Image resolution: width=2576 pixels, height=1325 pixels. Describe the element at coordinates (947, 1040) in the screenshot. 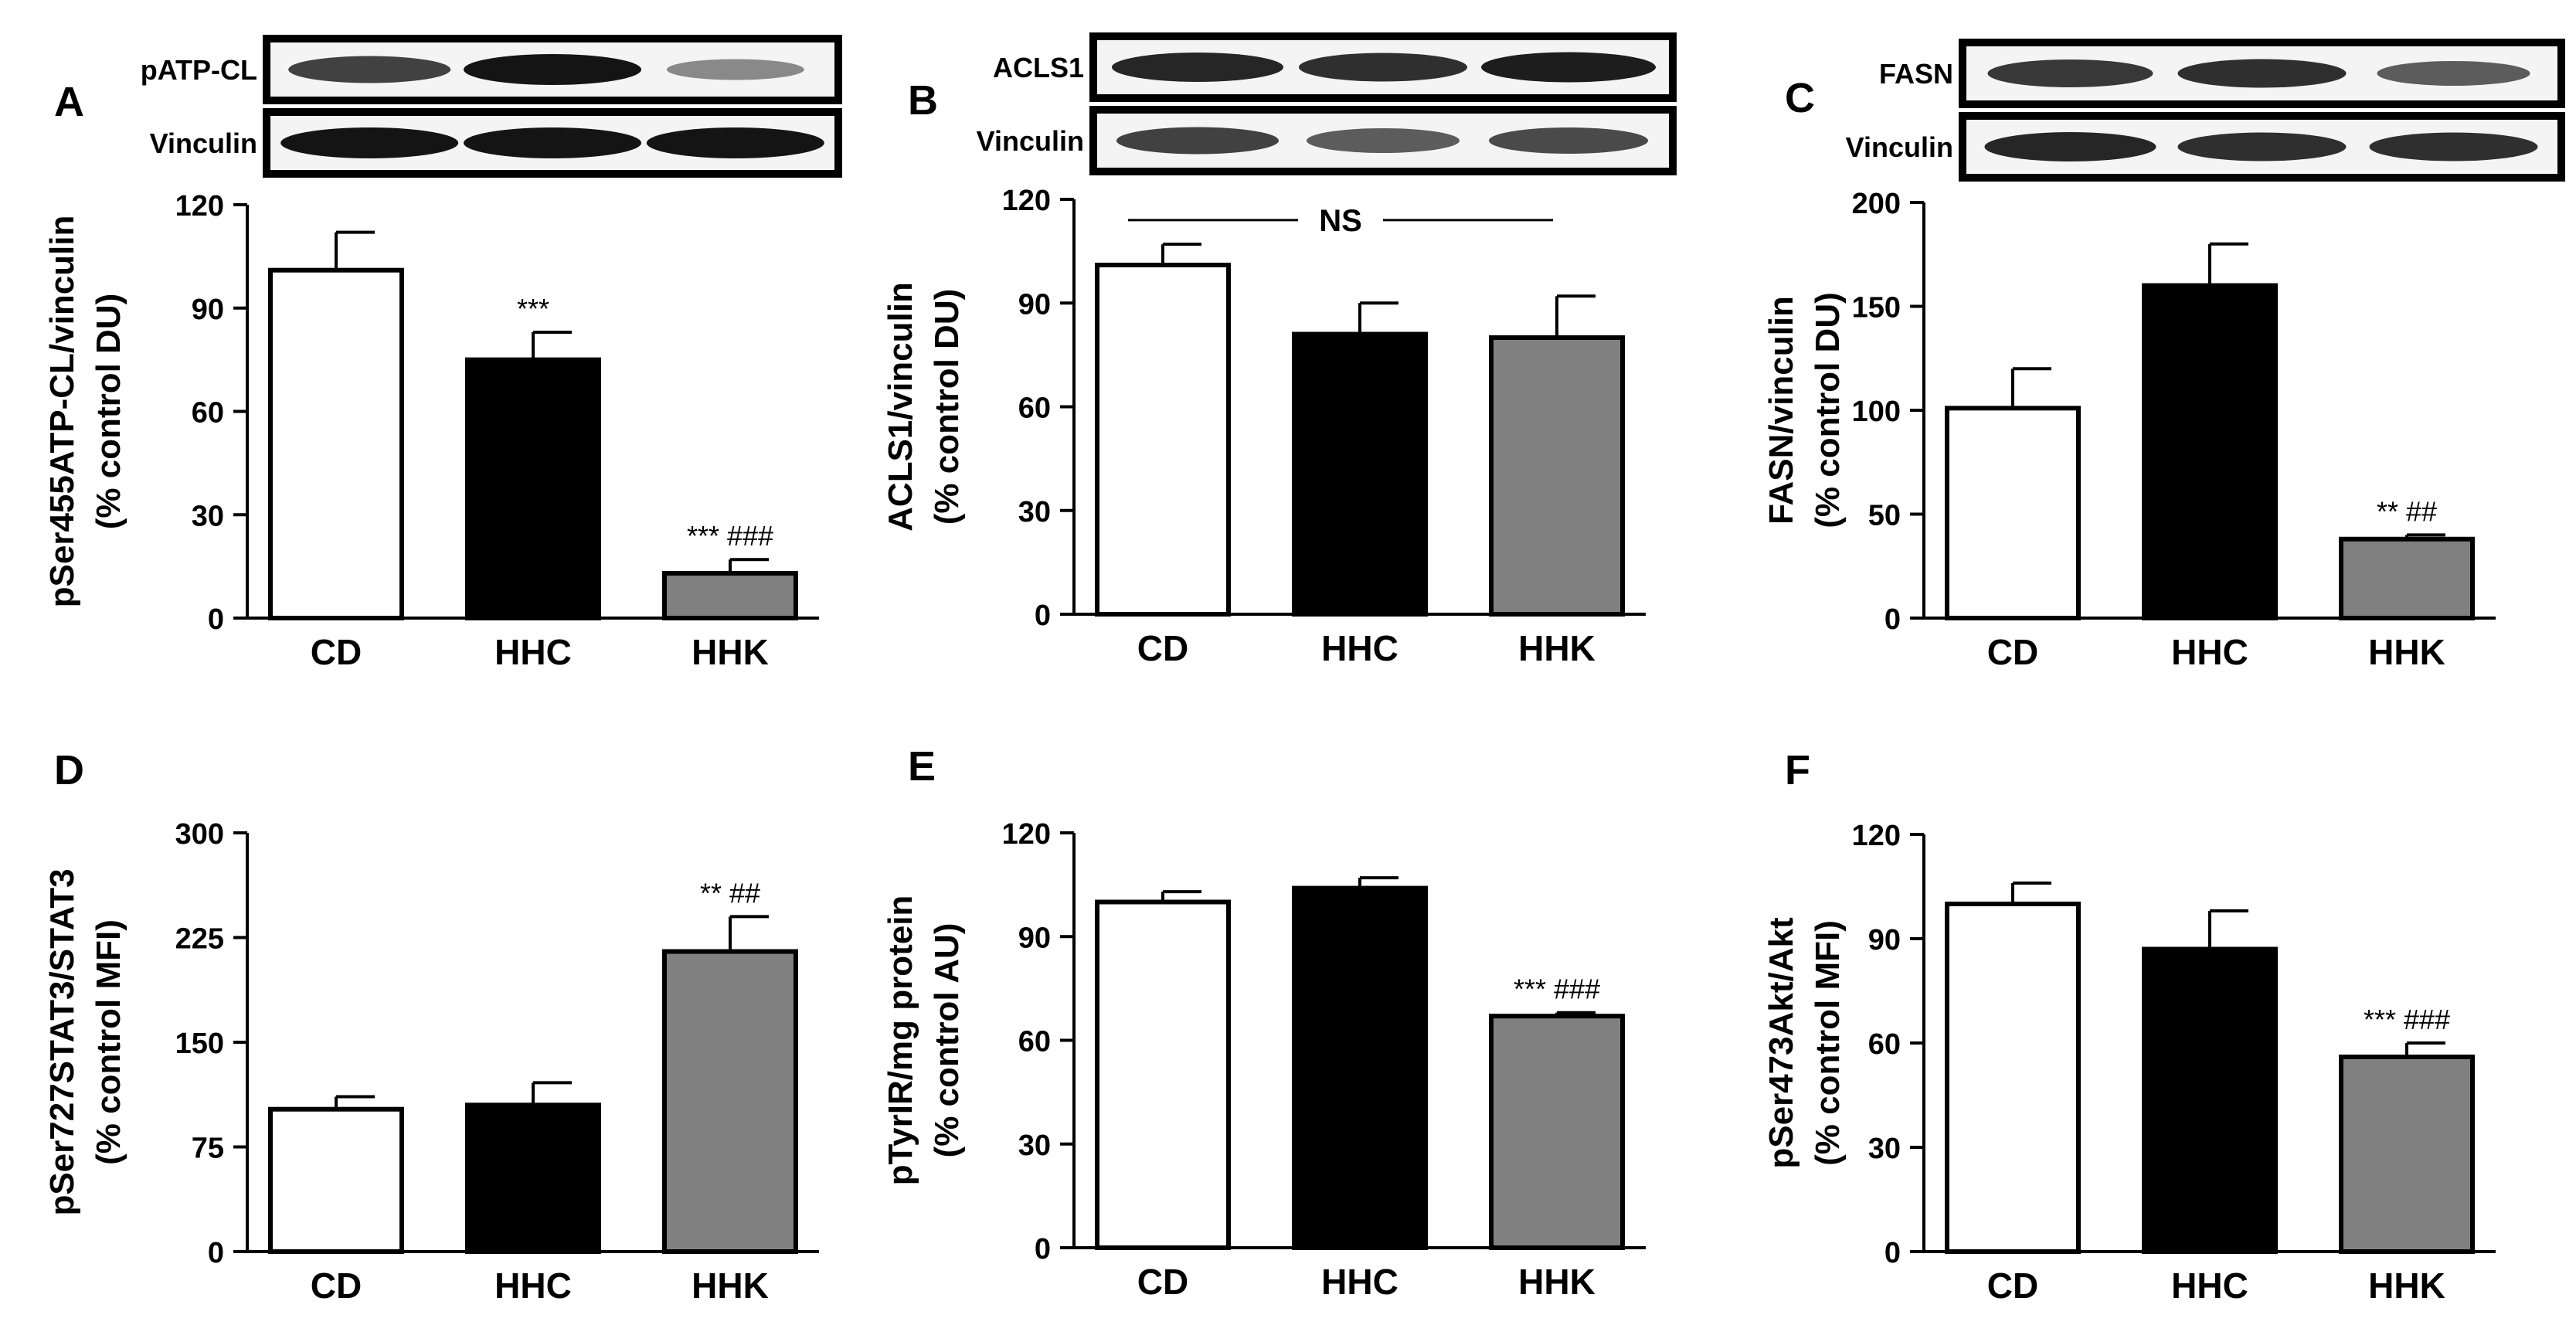

I see `y-axis-label: (% control AU)` at that location.